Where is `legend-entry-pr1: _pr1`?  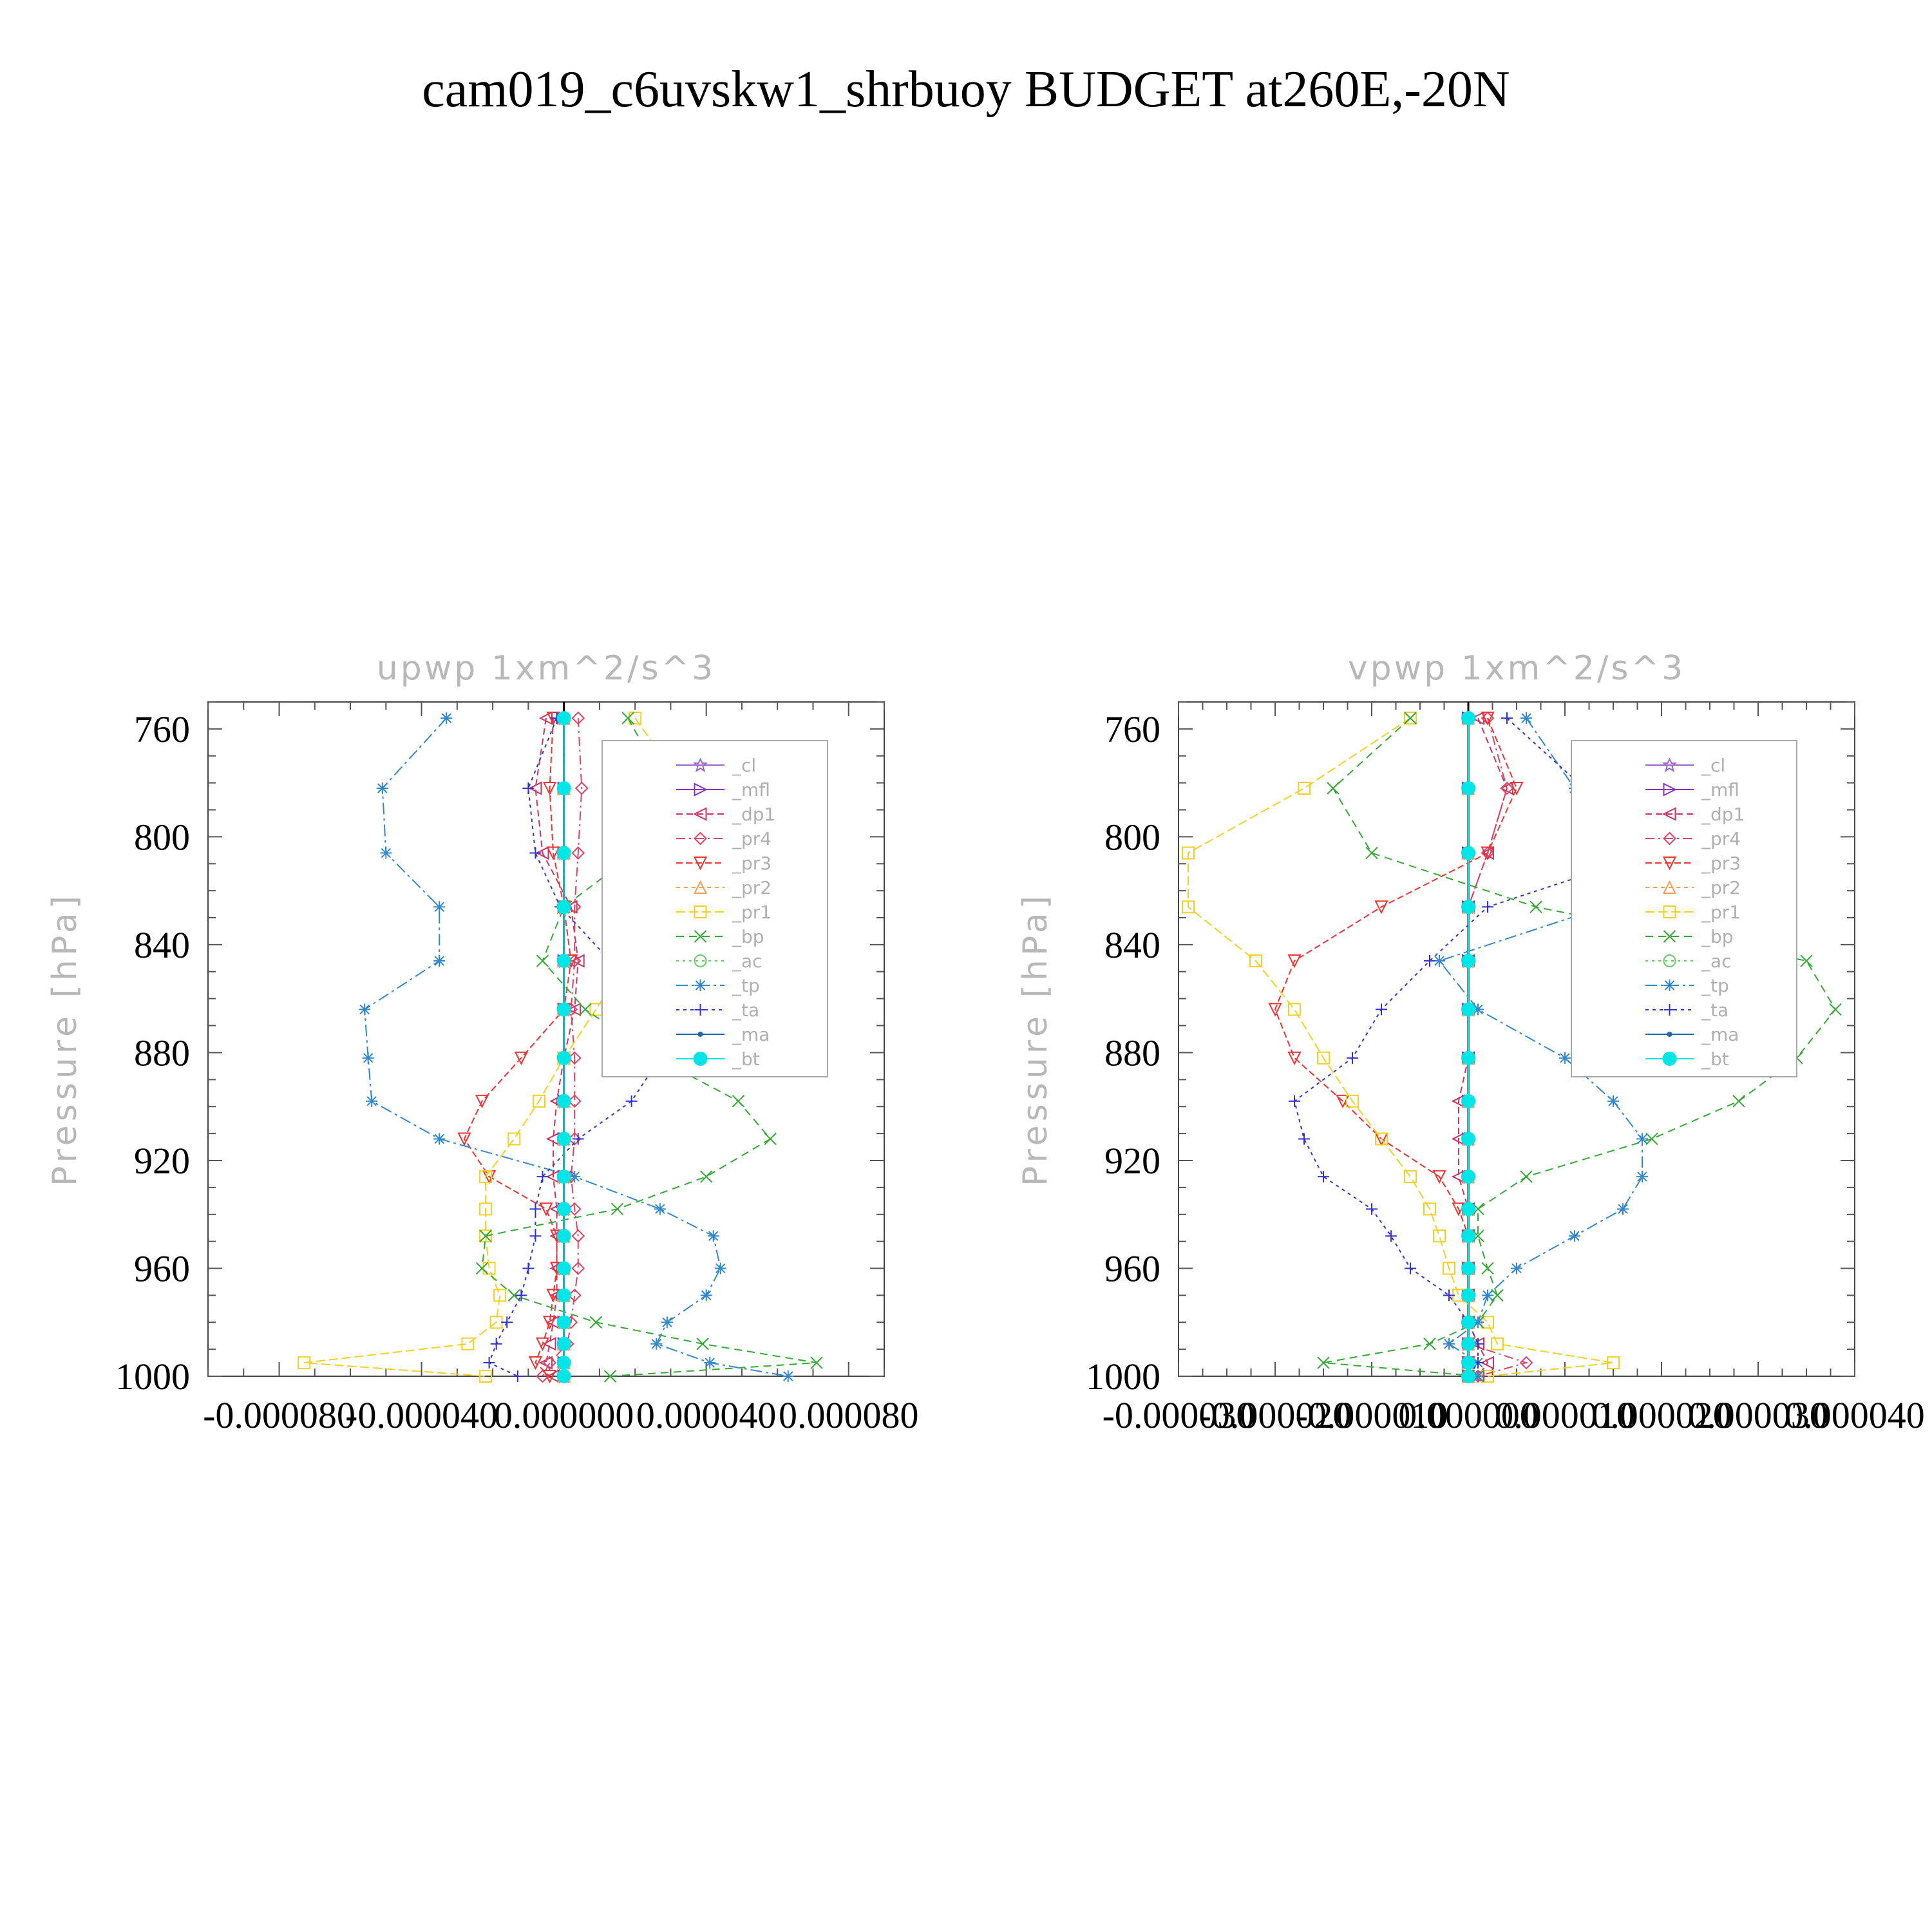
legend-entry-pr1: _pr1 is located at coordinates (752, 912).